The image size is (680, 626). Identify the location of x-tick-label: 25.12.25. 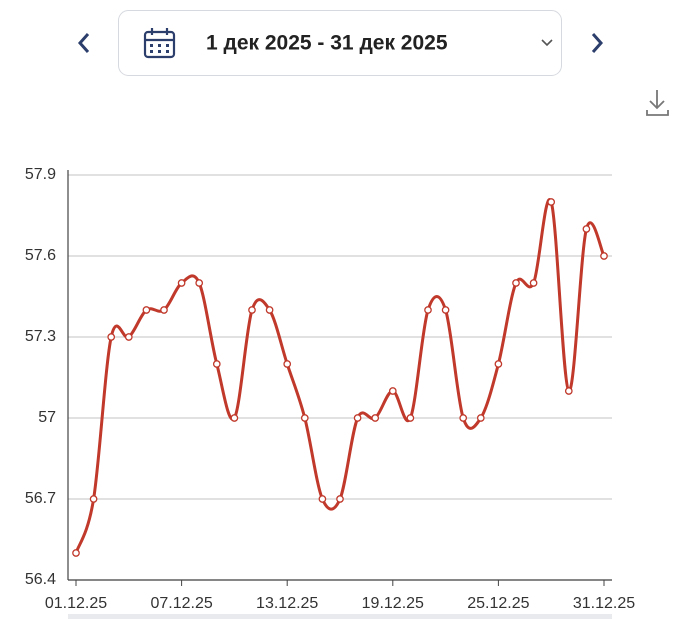
(498, 603).